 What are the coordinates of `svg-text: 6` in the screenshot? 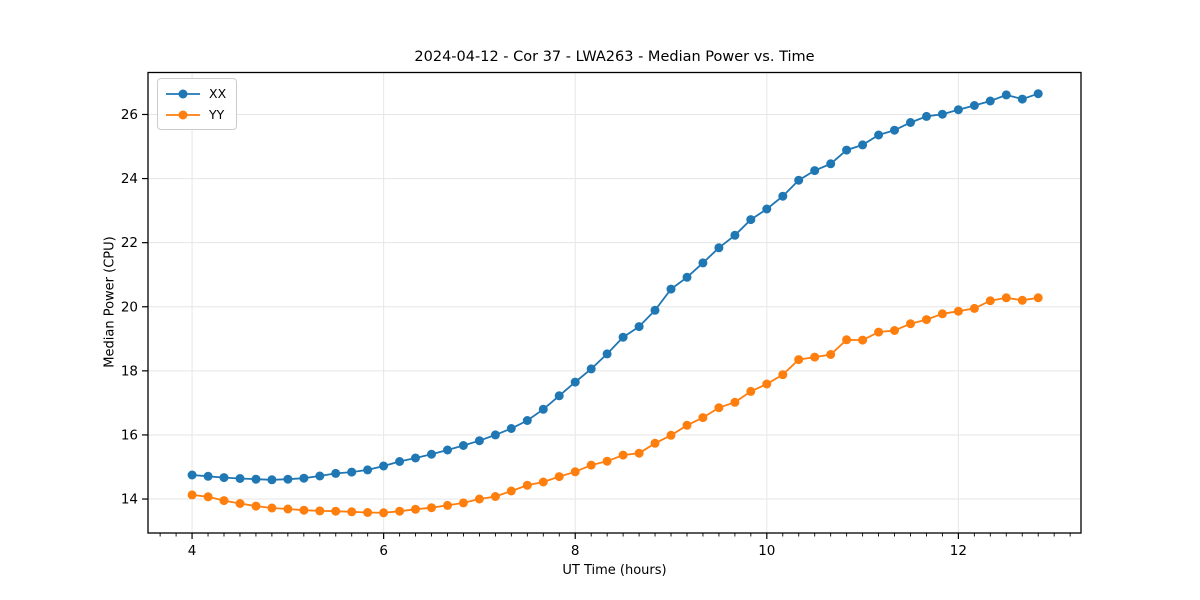 It's located at (383, 551).